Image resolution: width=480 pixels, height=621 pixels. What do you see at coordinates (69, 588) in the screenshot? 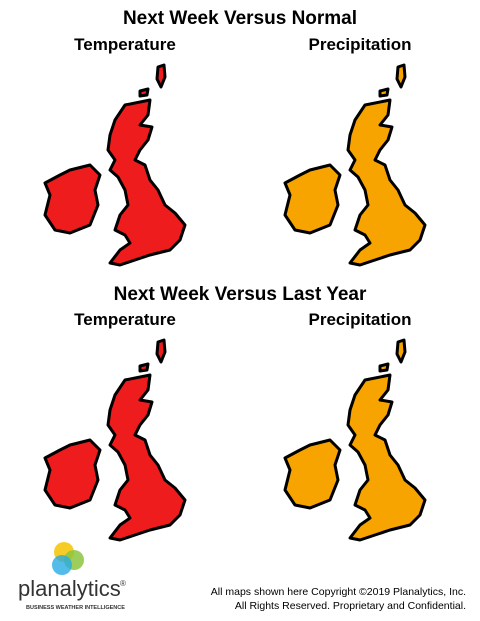
I see `logo-name: planalytics` at bounding box center [69, 588].